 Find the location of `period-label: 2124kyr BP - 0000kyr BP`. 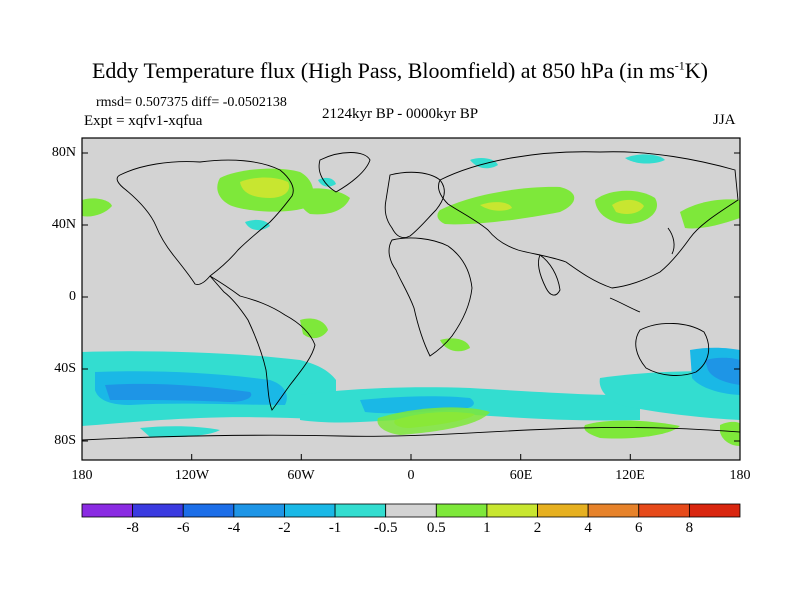

period-label: 2124kyr BP - 0000kyr BP is located at coordinates (400, 114).